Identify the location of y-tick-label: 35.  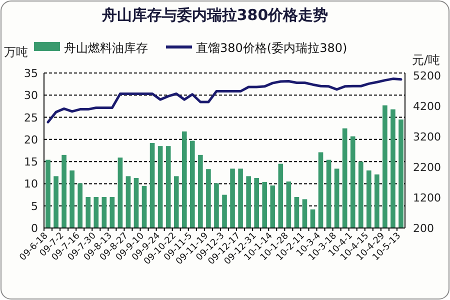
(31, 73).